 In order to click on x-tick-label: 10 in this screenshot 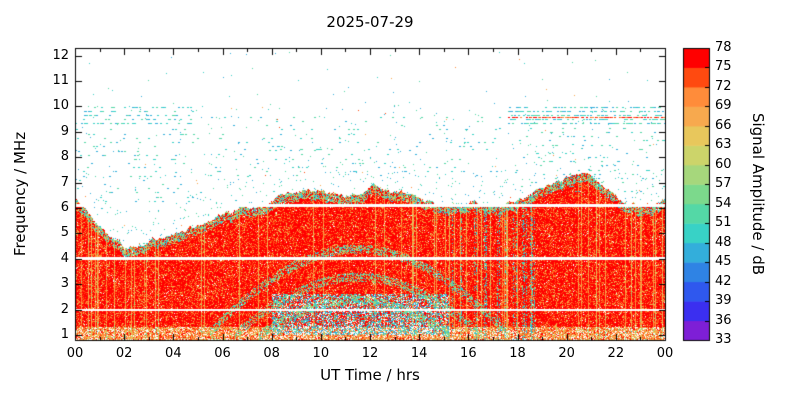, I will do `click(321, 353)`.